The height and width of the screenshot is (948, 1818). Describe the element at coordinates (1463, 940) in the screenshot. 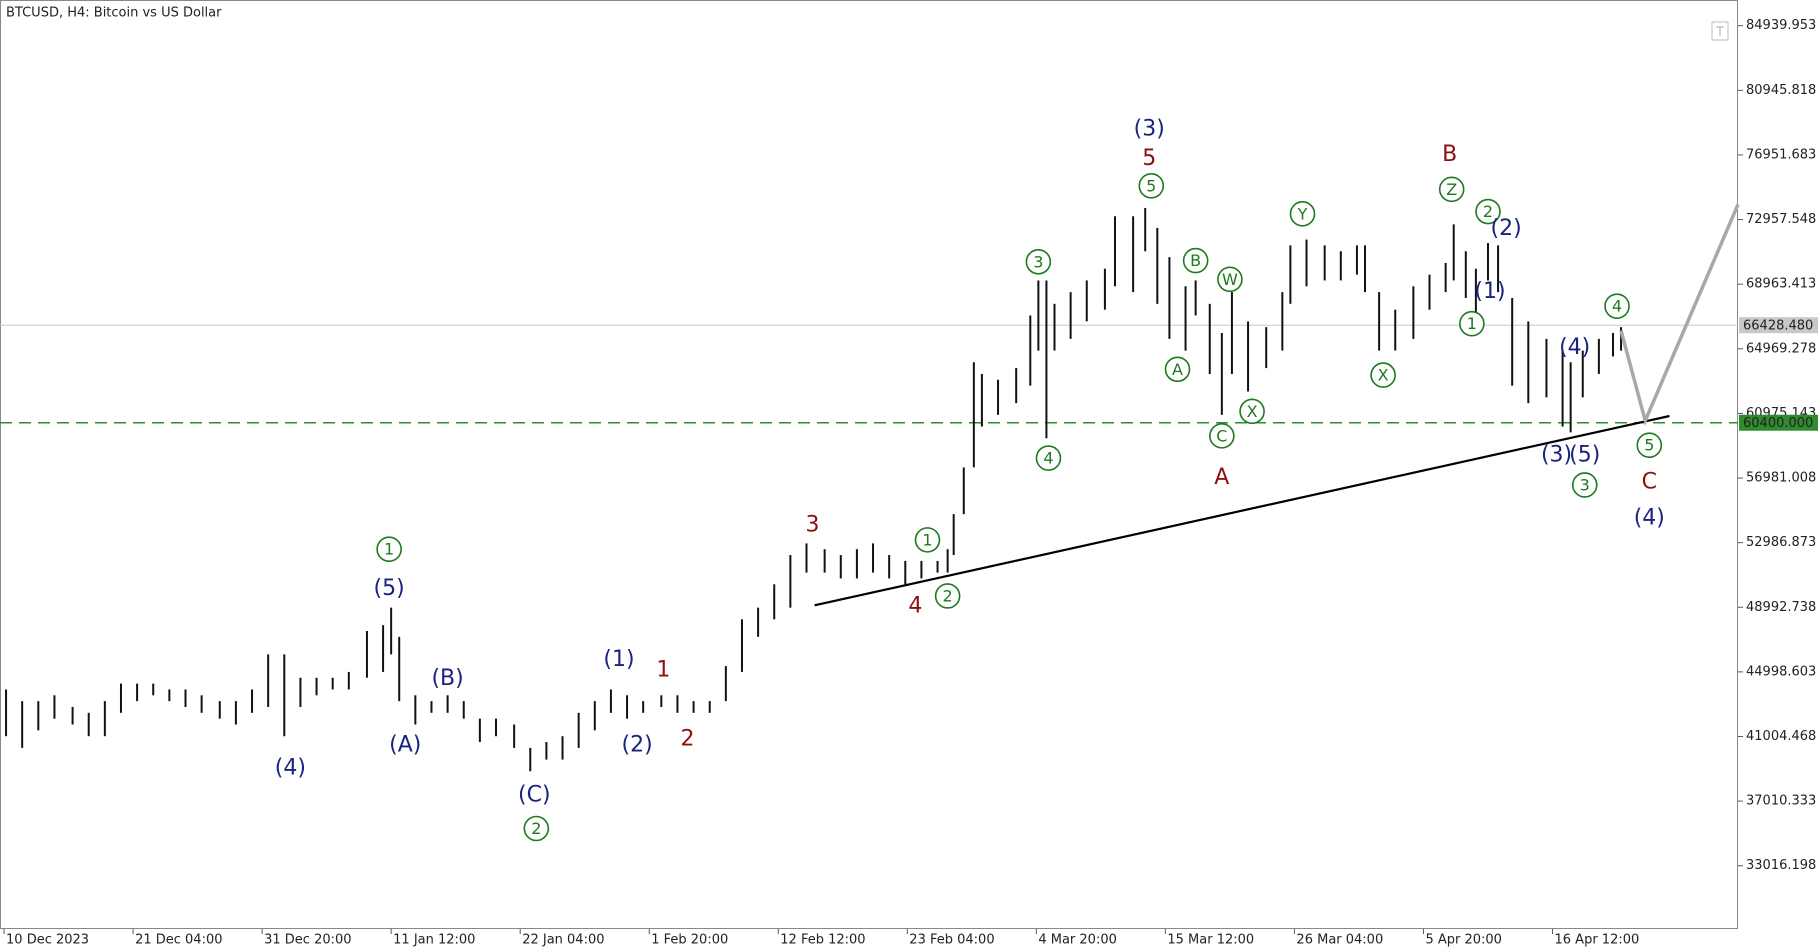

I see `x-tick-label: 5 Apr 20:00` at that location.